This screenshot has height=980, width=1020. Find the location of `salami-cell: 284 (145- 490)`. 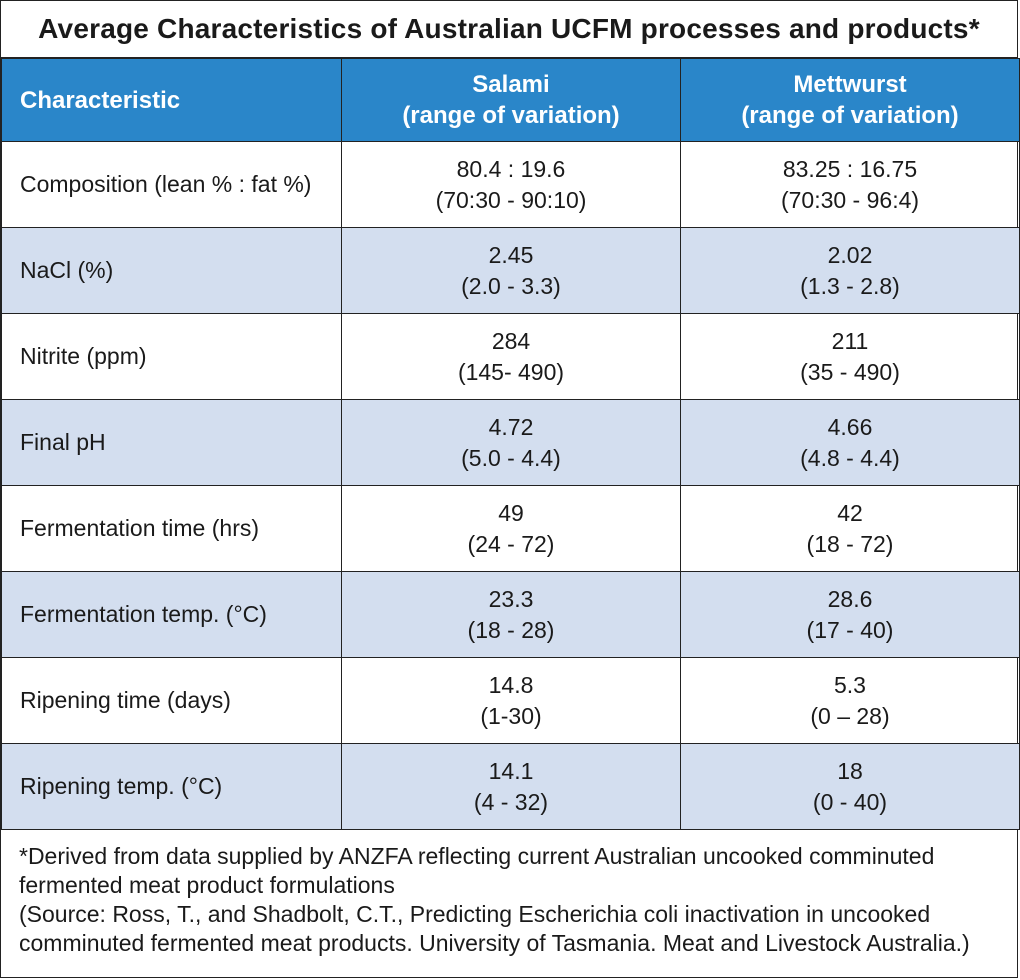

salami-cell: 284 (145- 490) is located at coordinates (511, 356).